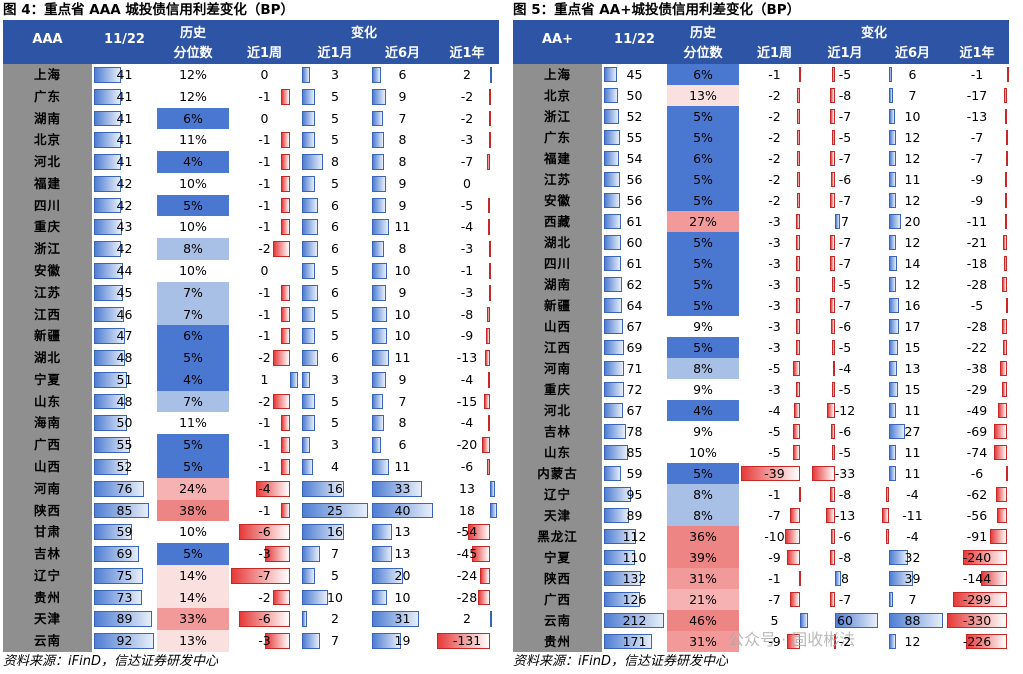 The height and width of the screenshot is (674, 1023). I want to click on change-m1-value: 16, so click(335, 532).